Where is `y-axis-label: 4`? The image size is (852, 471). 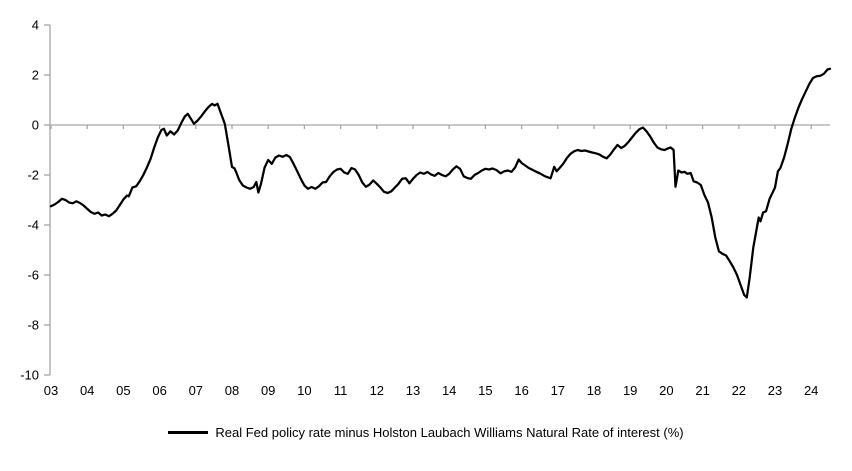 y-axis-label: 4 is located at coordinates (35, 25).